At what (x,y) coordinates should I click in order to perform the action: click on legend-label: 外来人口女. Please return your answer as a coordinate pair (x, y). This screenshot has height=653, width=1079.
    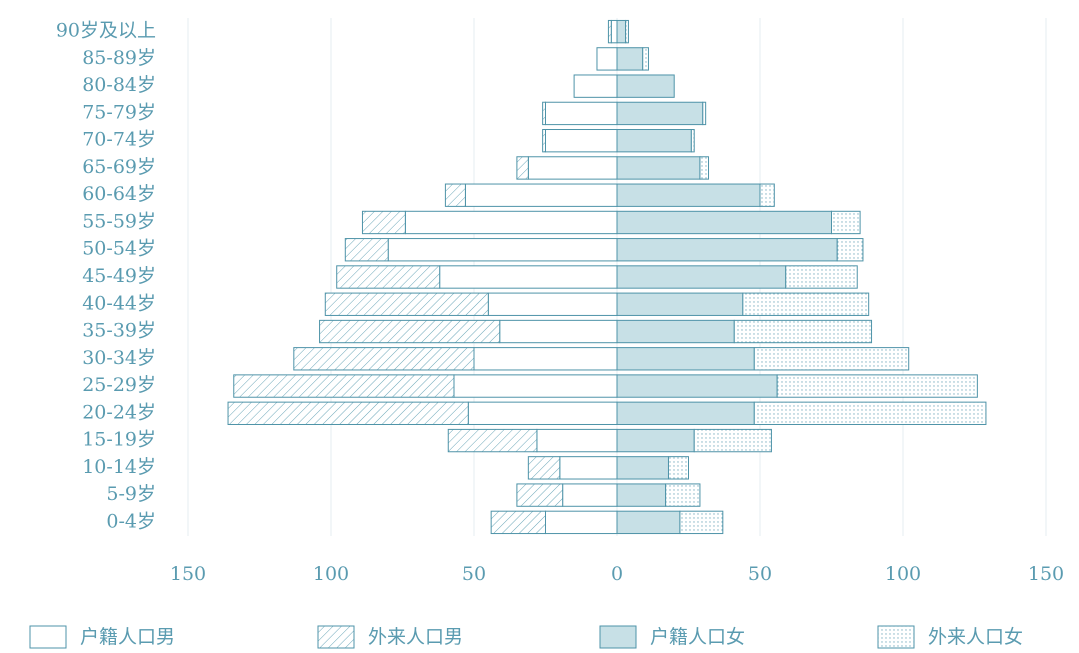
    Looking at the image, I should click on (975, 637).